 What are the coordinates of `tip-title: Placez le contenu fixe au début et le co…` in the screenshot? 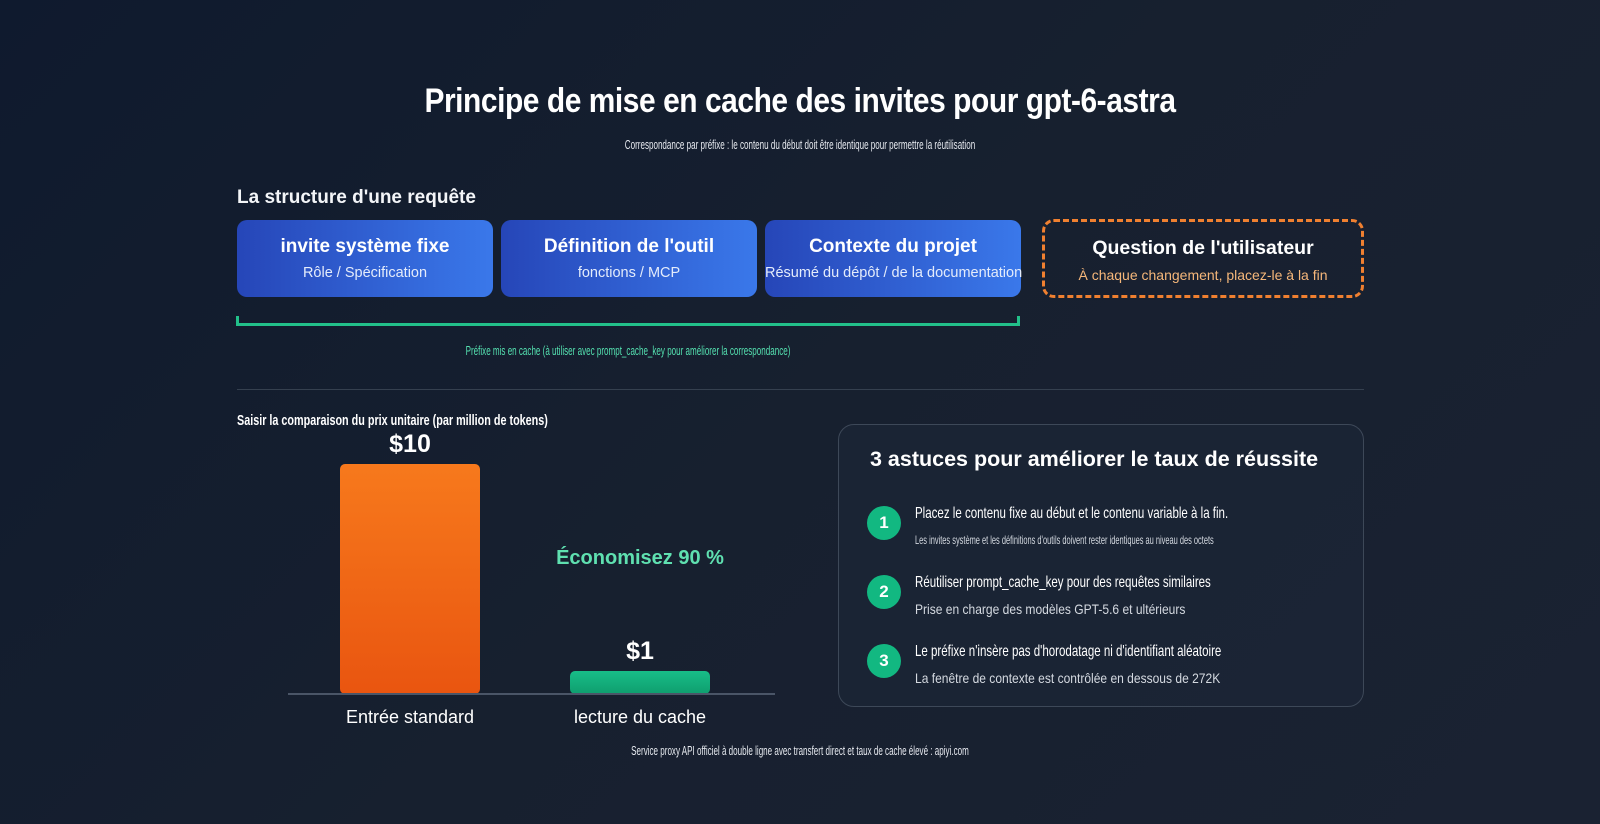 It's located at (1072, 513).